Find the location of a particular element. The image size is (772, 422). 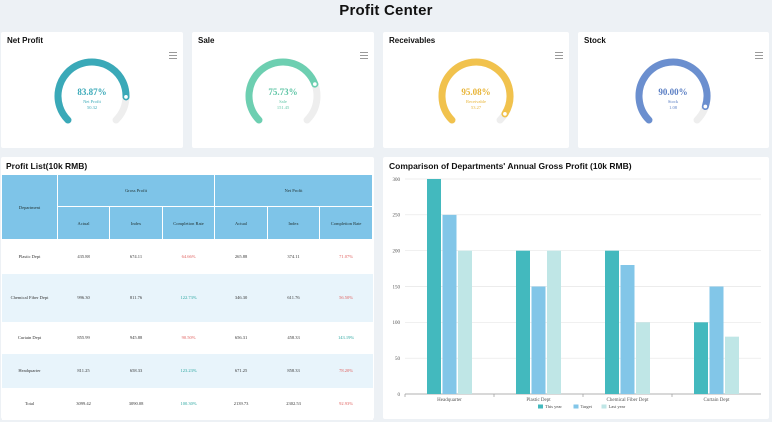

page-title: Profit Center is located at coordinates (386, 10).